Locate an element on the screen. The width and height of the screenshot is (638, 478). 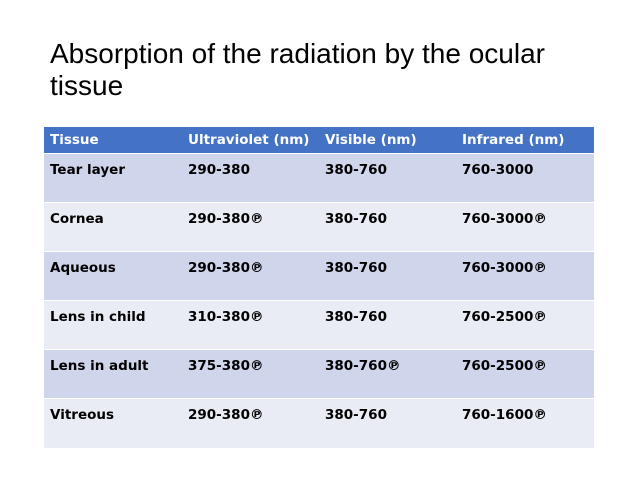
table-row: Lens in adult 375-380℗ 380-760℗ 760-2500℗ is located at coordinates (319, 374).